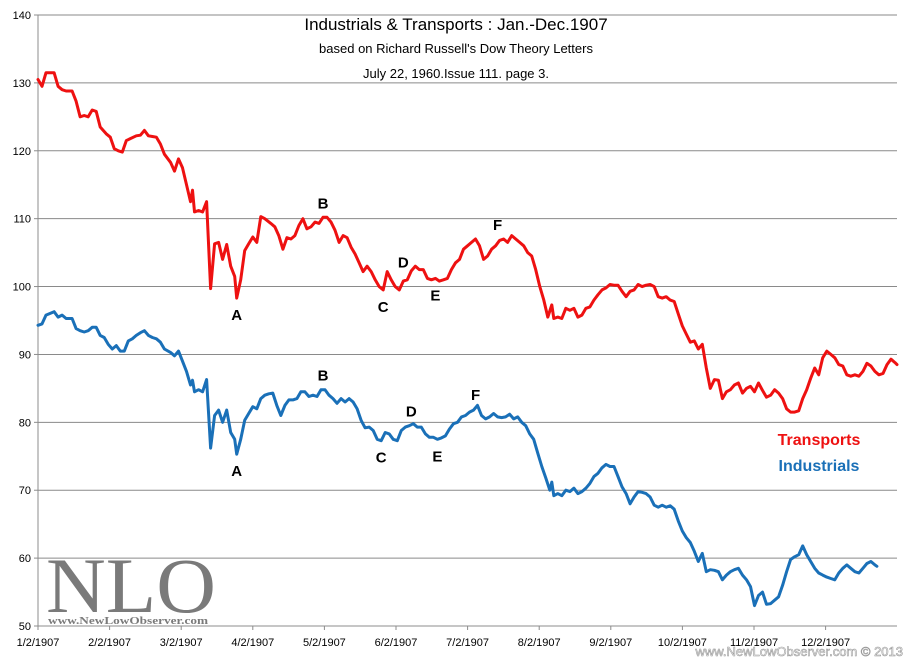 This screenshot has height=661, width=911. What do you see at coordinates (324, 643) in the screenshot?
I see `x-tick-label: 5/2/1907` at bounding box center [324, 643].